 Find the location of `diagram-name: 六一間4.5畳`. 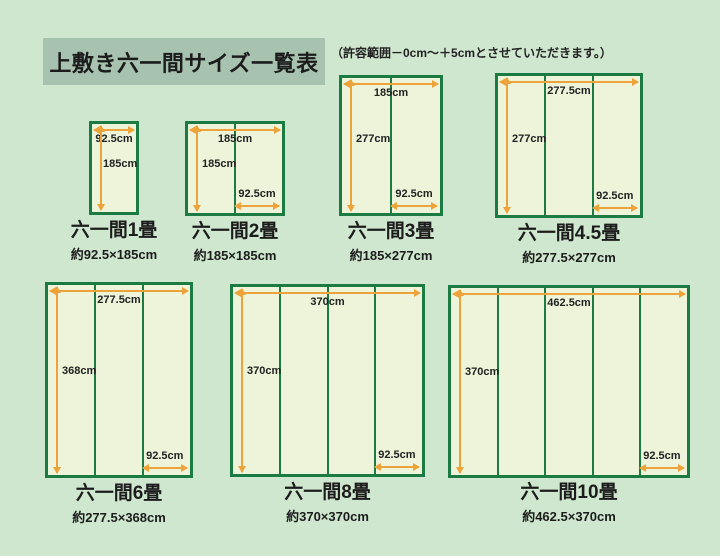

diagram-name: 六一間4.5畳 is located at coordinates (569, 233).